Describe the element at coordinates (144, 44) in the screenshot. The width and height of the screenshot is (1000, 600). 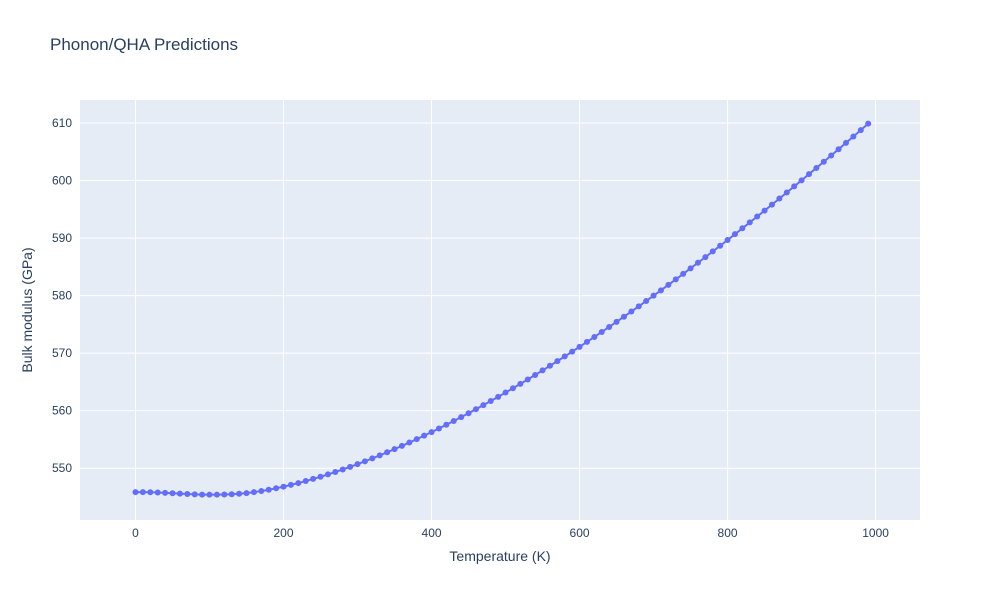
I see `chart-title: Phonon/QHA Predictions` at that location.